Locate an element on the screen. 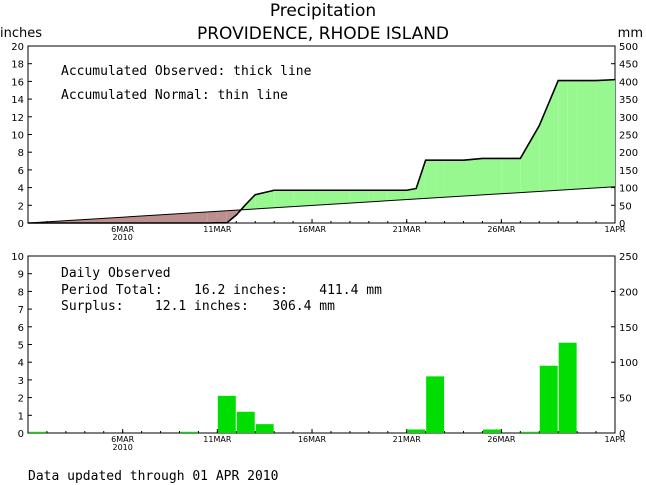  daily-y-tick-label: 4 is located at coordinates (21, 363).